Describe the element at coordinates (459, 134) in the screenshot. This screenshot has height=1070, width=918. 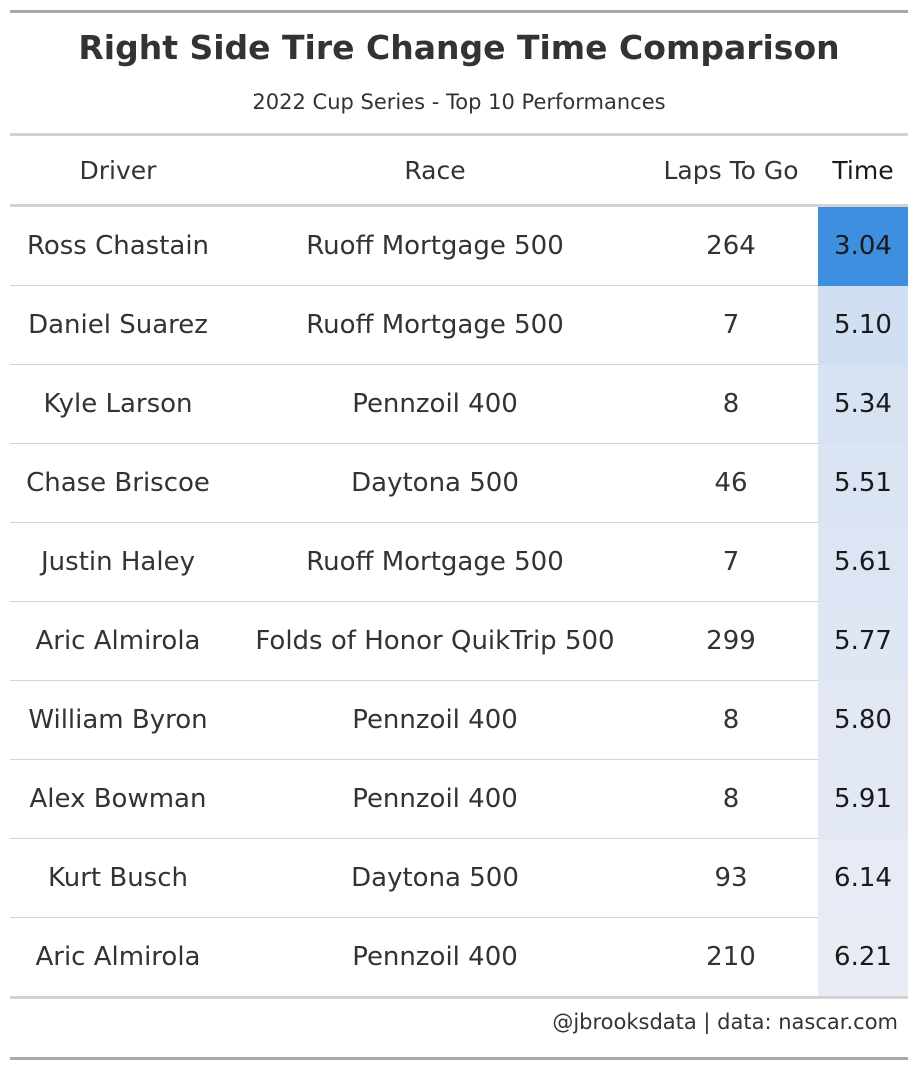
I see `title-rule` at that location.